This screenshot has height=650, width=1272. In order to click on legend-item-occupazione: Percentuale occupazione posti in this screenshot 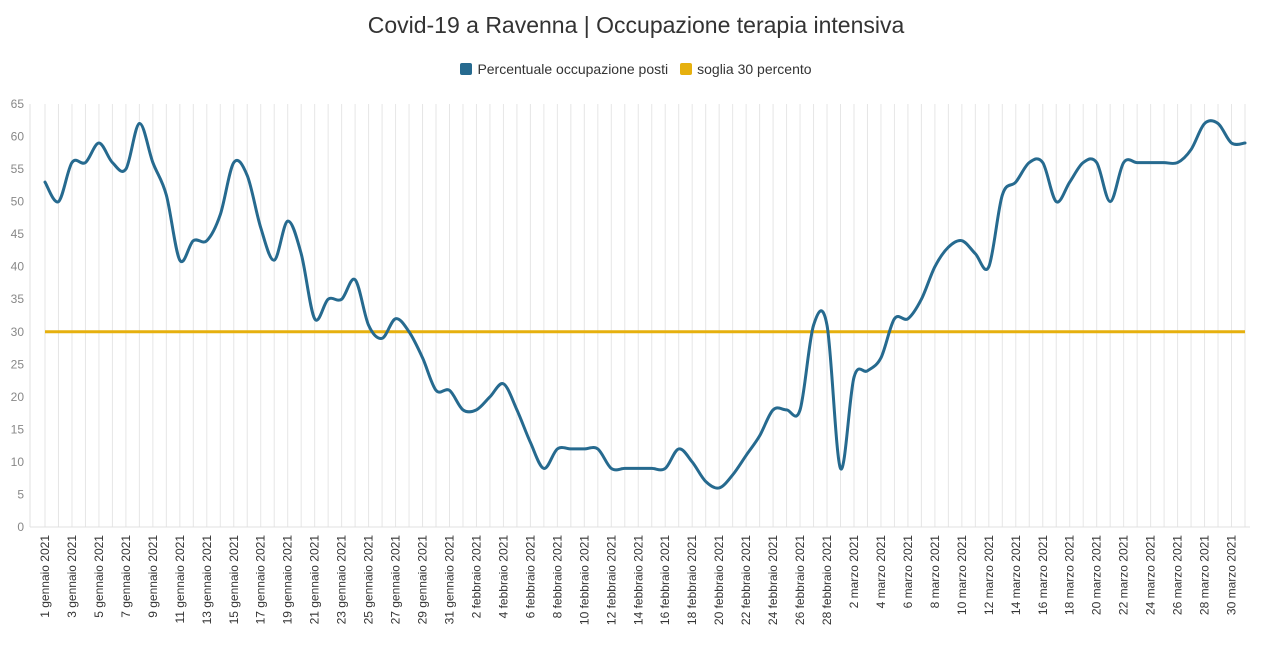, I will do `click(564, 69)`.